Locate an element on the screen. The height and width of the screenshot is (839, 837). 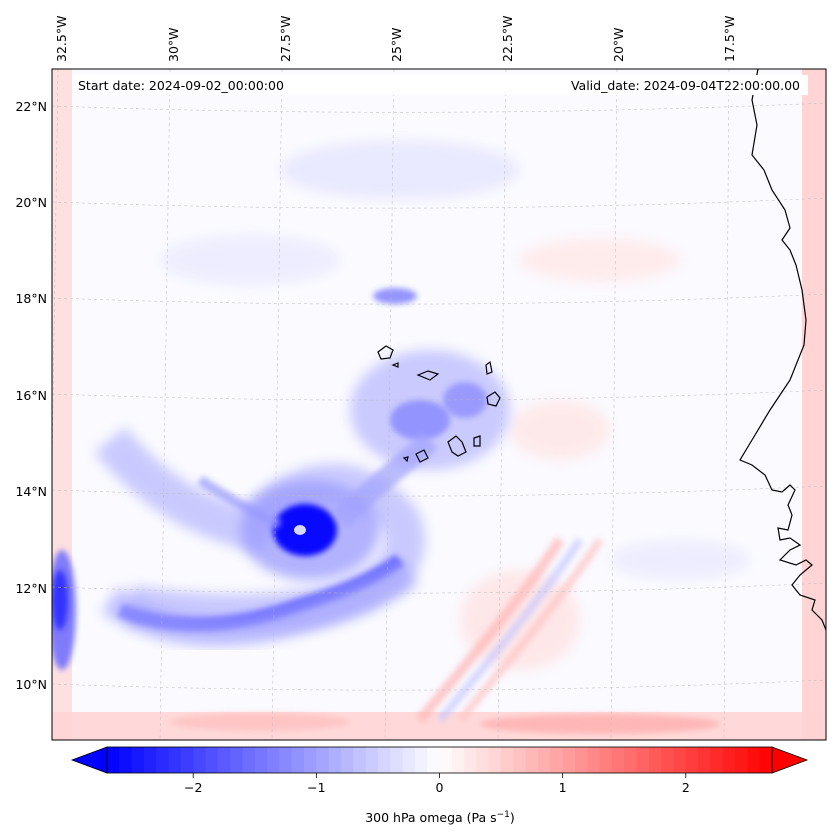
colorbar: −2 −1 0 1 2 300 hPa omega (Pa s−1) is located at coordinates (439, 785).